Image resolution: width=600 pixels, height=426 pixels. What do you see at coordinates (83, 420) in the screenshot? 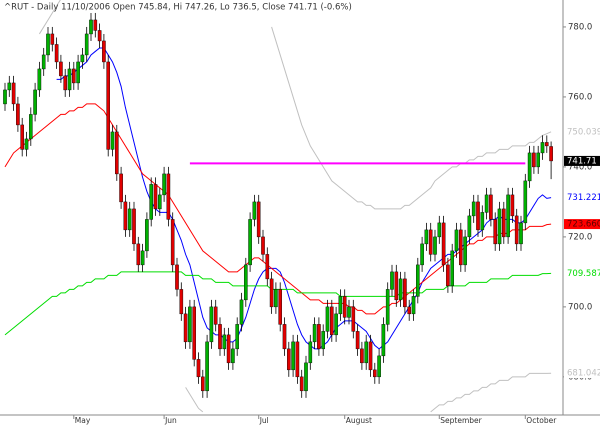
I see `x-tick-label: May` at bounding box center [83, 420].